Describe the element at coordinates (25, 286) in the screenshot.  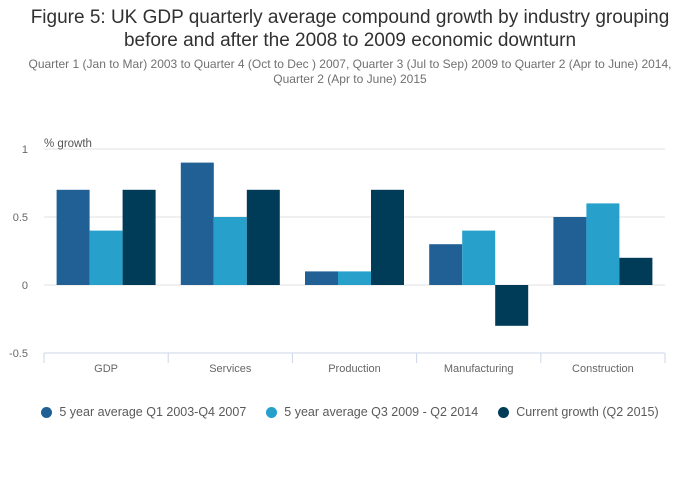
I see `y-tick-label: 0` at that location.